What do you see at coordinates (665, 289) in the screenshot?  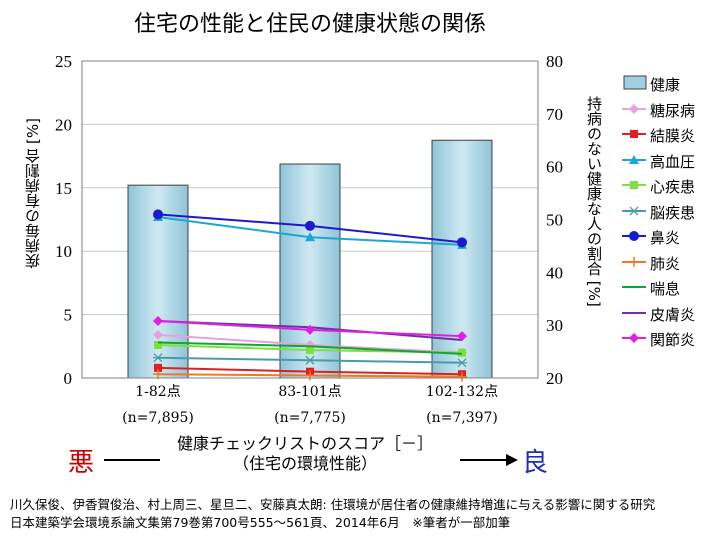 I see `legend-label: 喘息` at bounding box center [665, 289].